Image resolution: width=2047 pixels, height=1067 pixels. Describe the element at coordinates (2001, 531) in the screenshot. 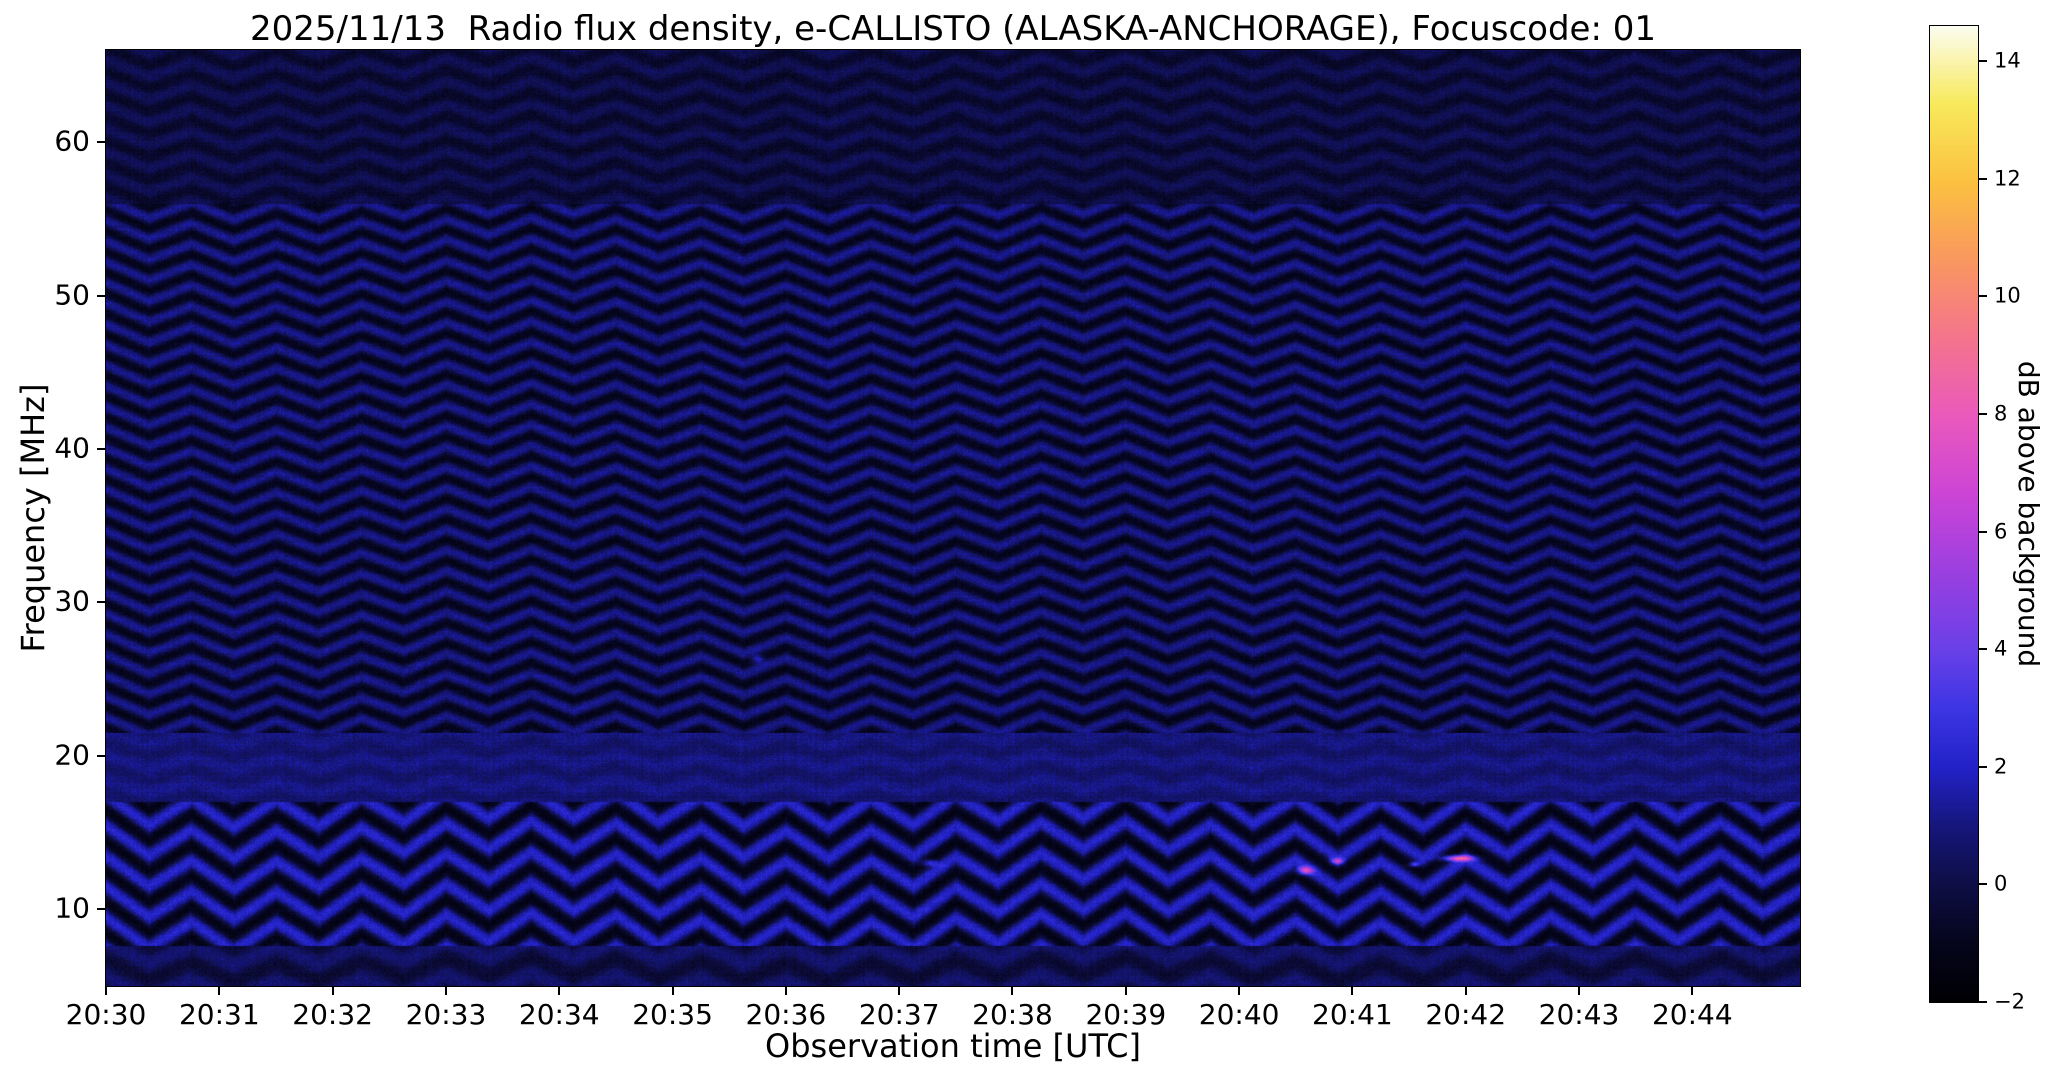

I see `colorbar-tick-label: 6` at that location.